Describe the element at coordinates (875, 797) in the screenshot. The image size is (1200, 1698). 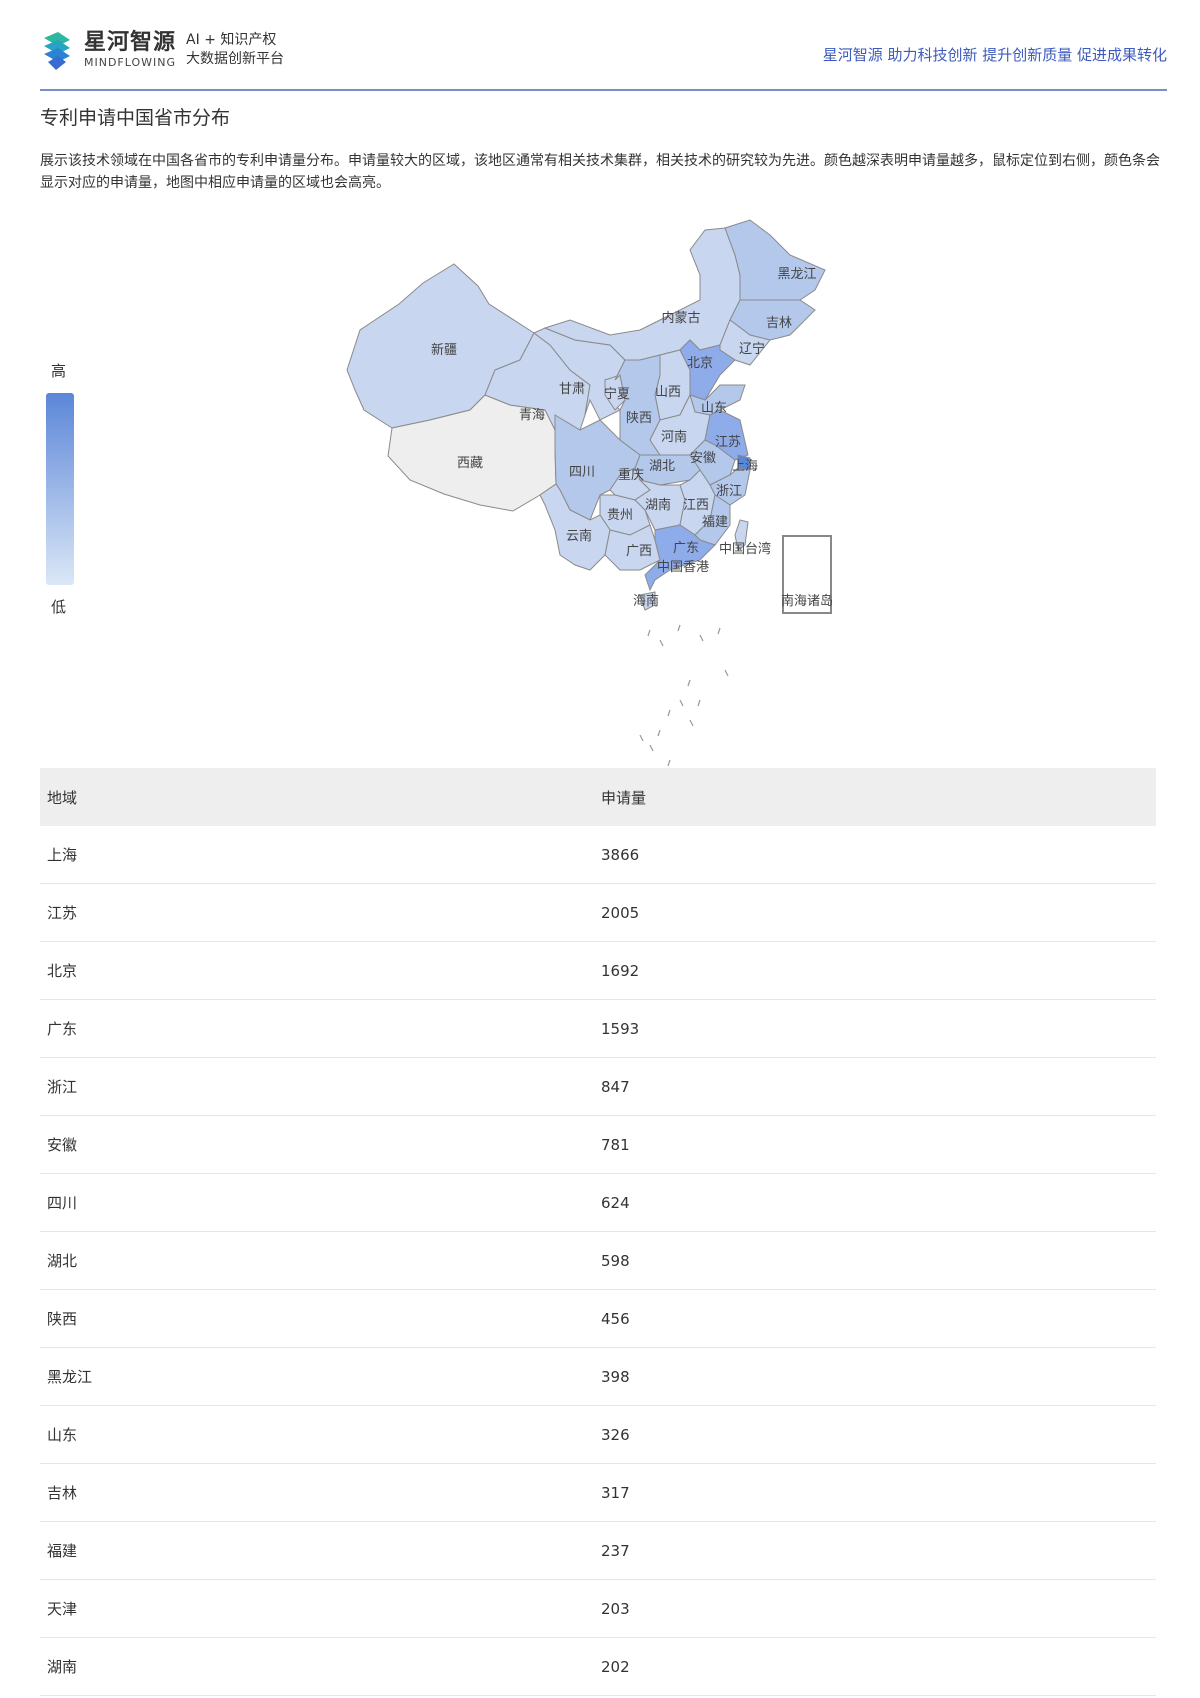
I see `column-header-count: 申请量` at that location.